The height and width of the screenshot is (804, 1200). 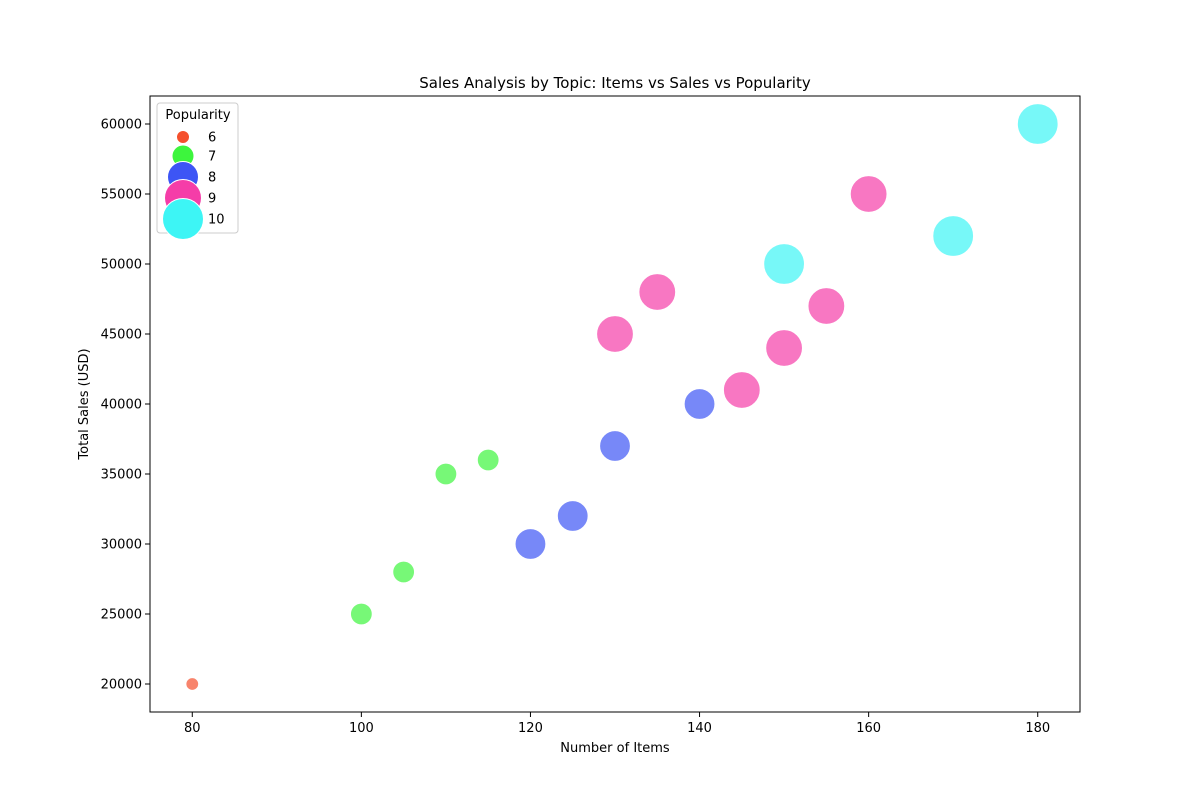 I want to click on y-tick-label: 45000, so click(x=121, y=335).